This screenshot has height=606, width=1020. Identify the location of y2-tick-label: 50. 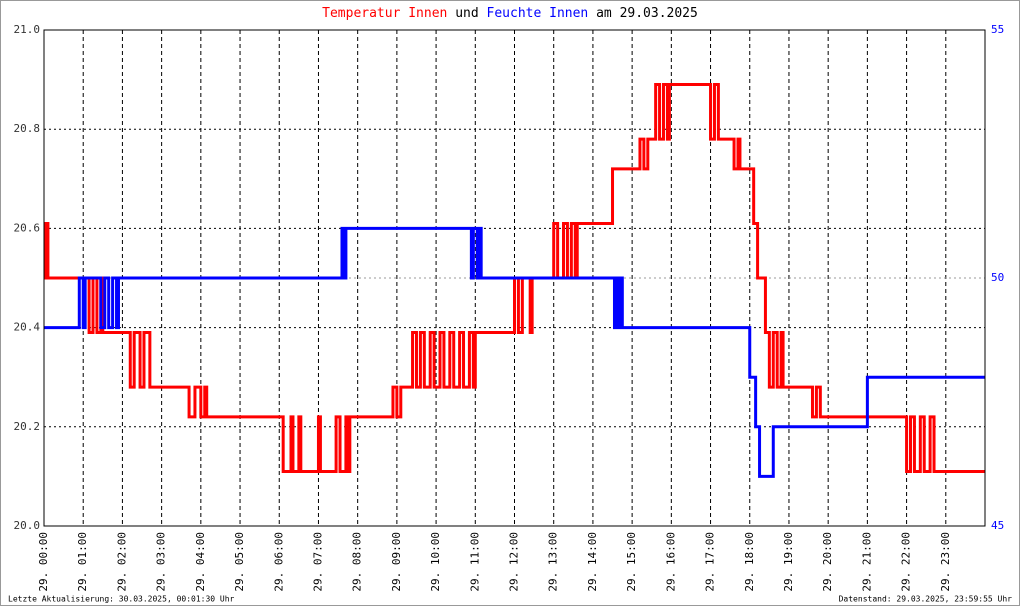
(997, 277).